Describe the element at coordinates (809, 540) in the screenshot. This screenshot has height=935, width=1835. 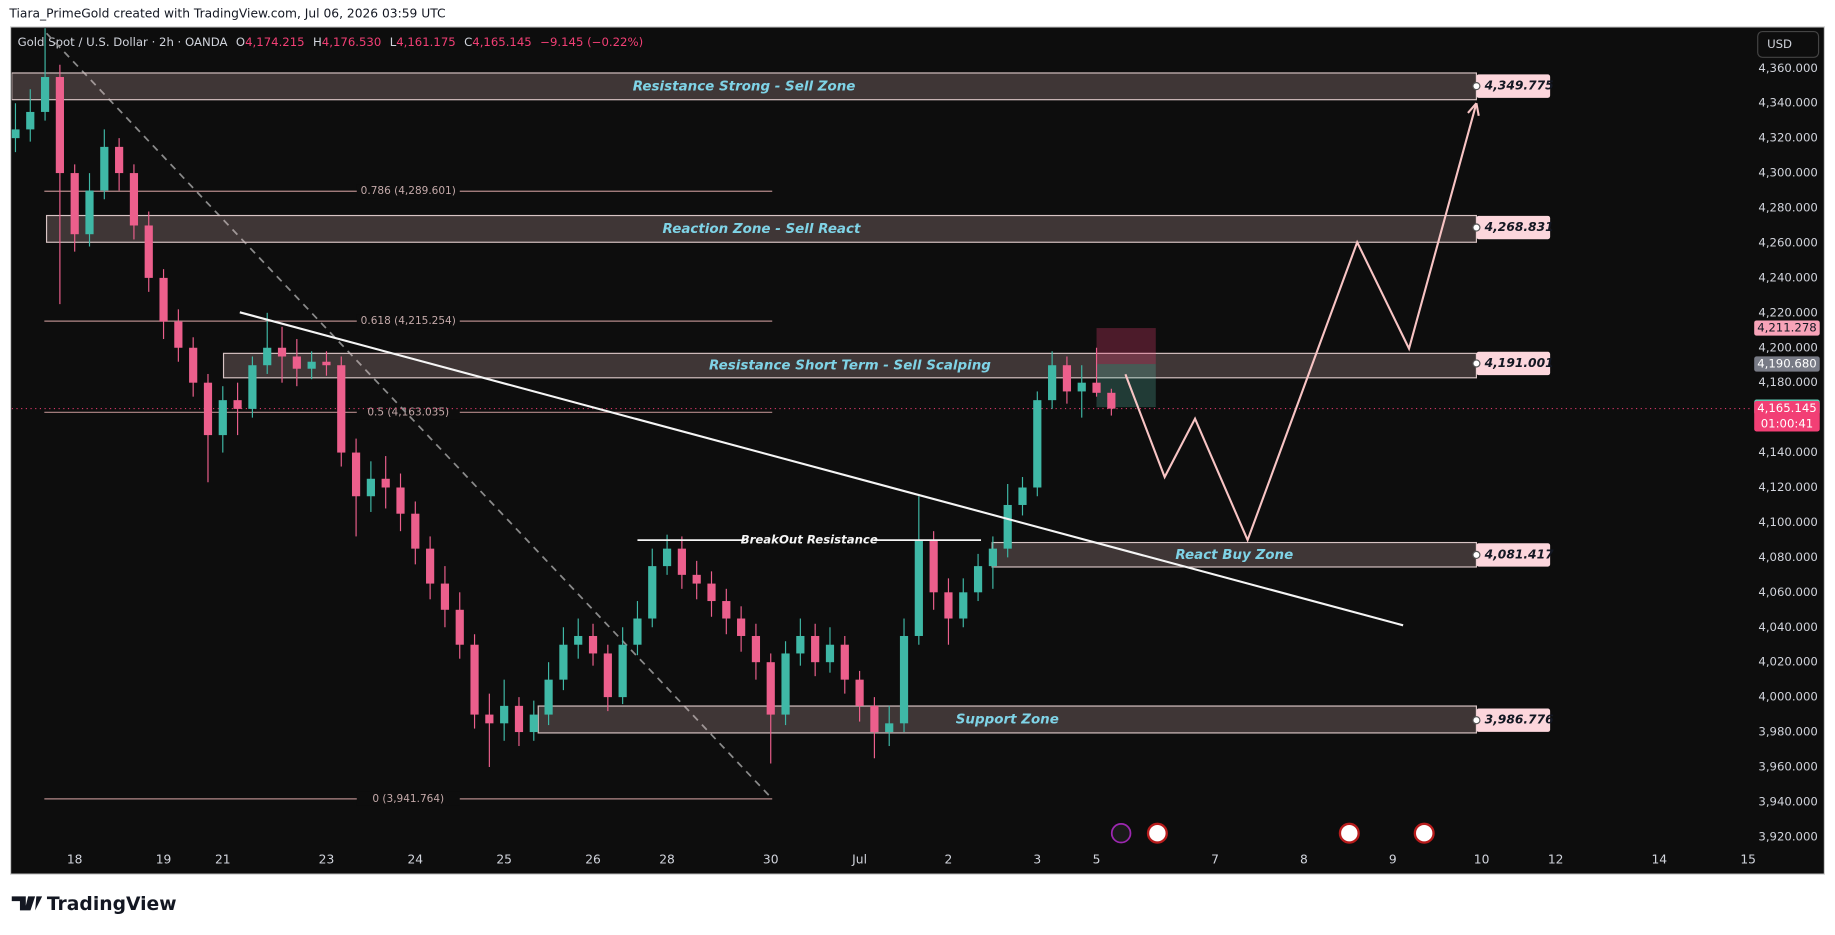
I see `breakout-label: BreakOut Resistance` at that location.